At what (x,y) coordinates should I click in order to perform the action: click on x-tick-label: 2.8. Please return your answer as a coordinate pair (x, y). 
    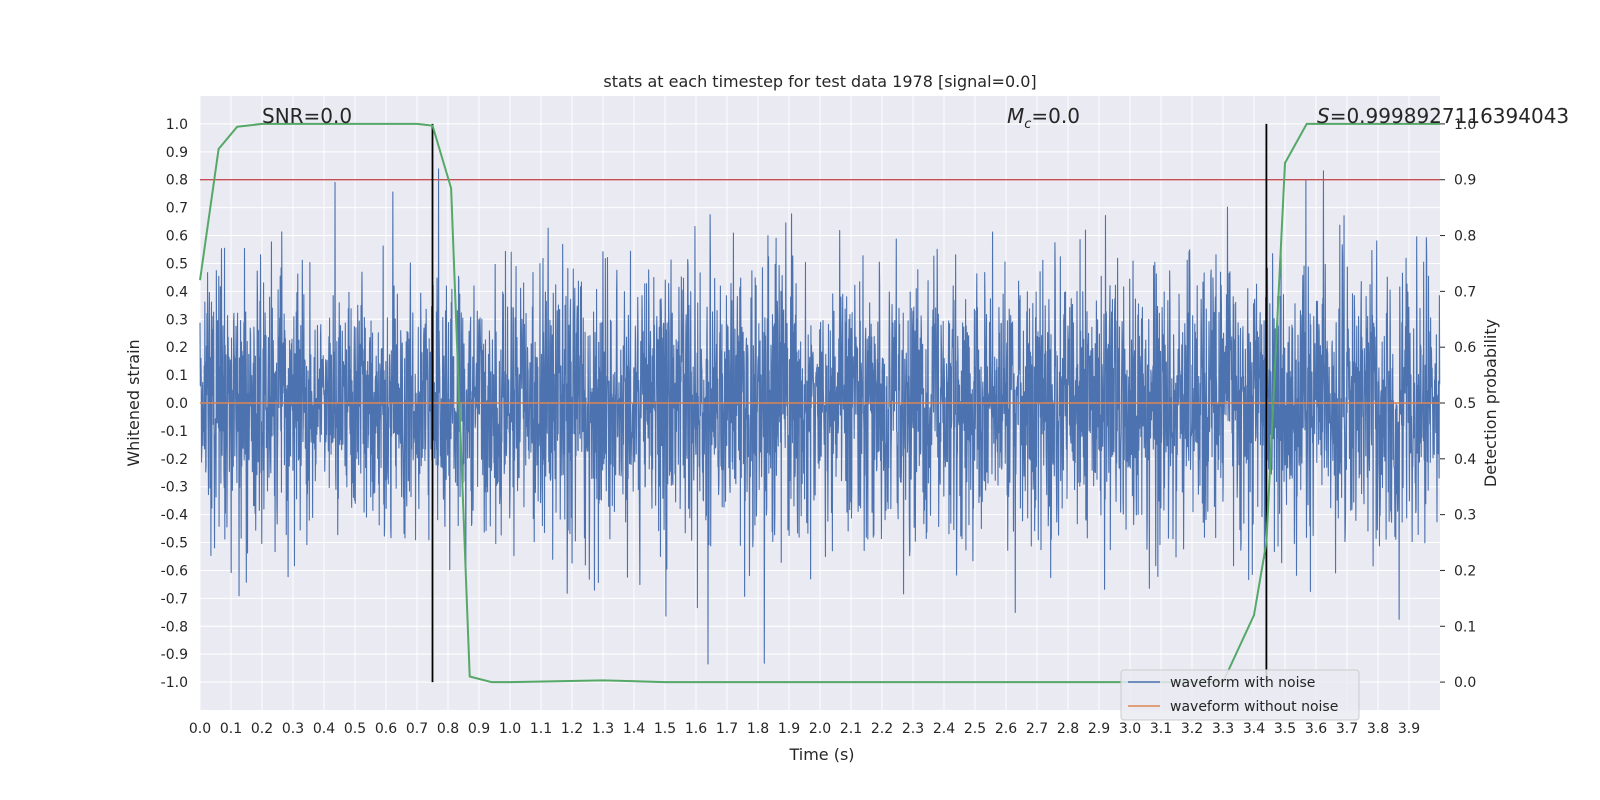
    Looking at the image, I should click on (1068, 729).